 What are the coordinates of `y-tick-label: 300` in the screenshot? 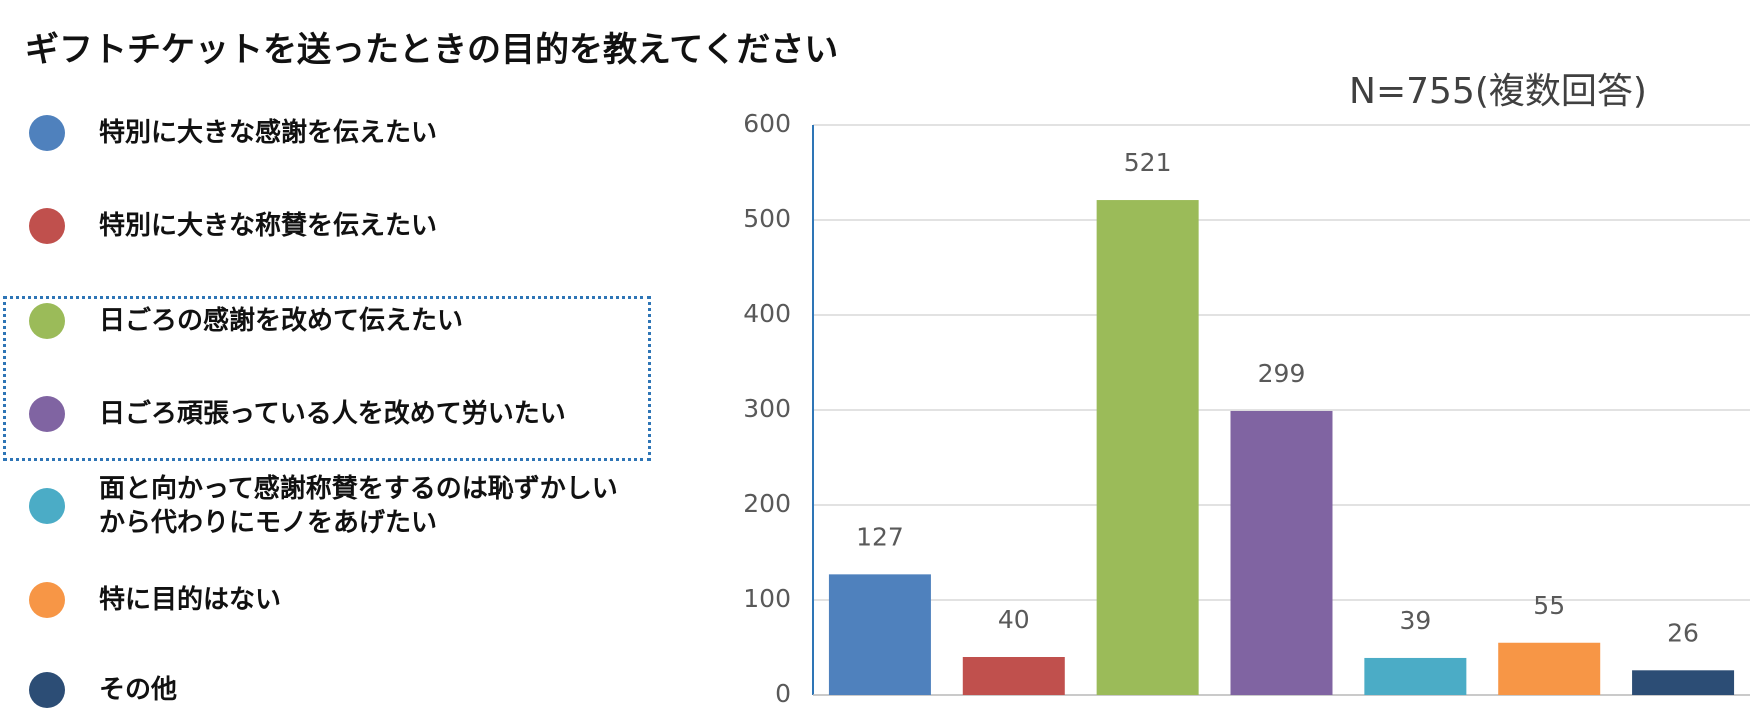 It's located at (767, 408).